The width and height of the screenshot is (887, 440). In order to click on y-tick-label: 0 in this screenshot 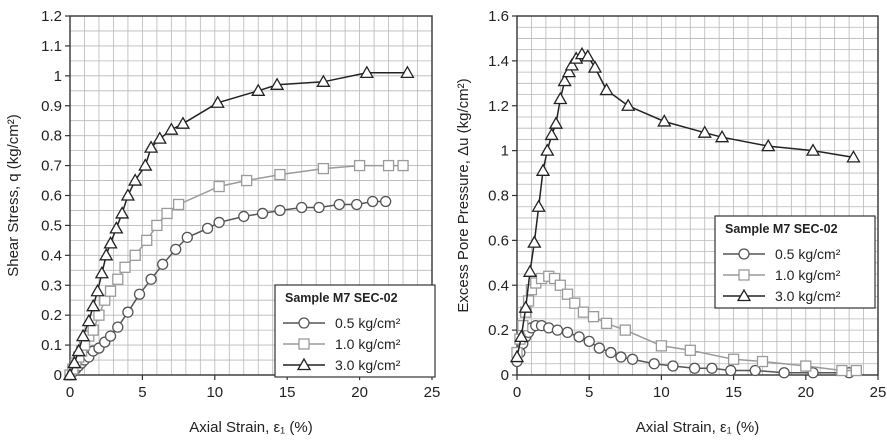, I will do `click(505, 375)`.